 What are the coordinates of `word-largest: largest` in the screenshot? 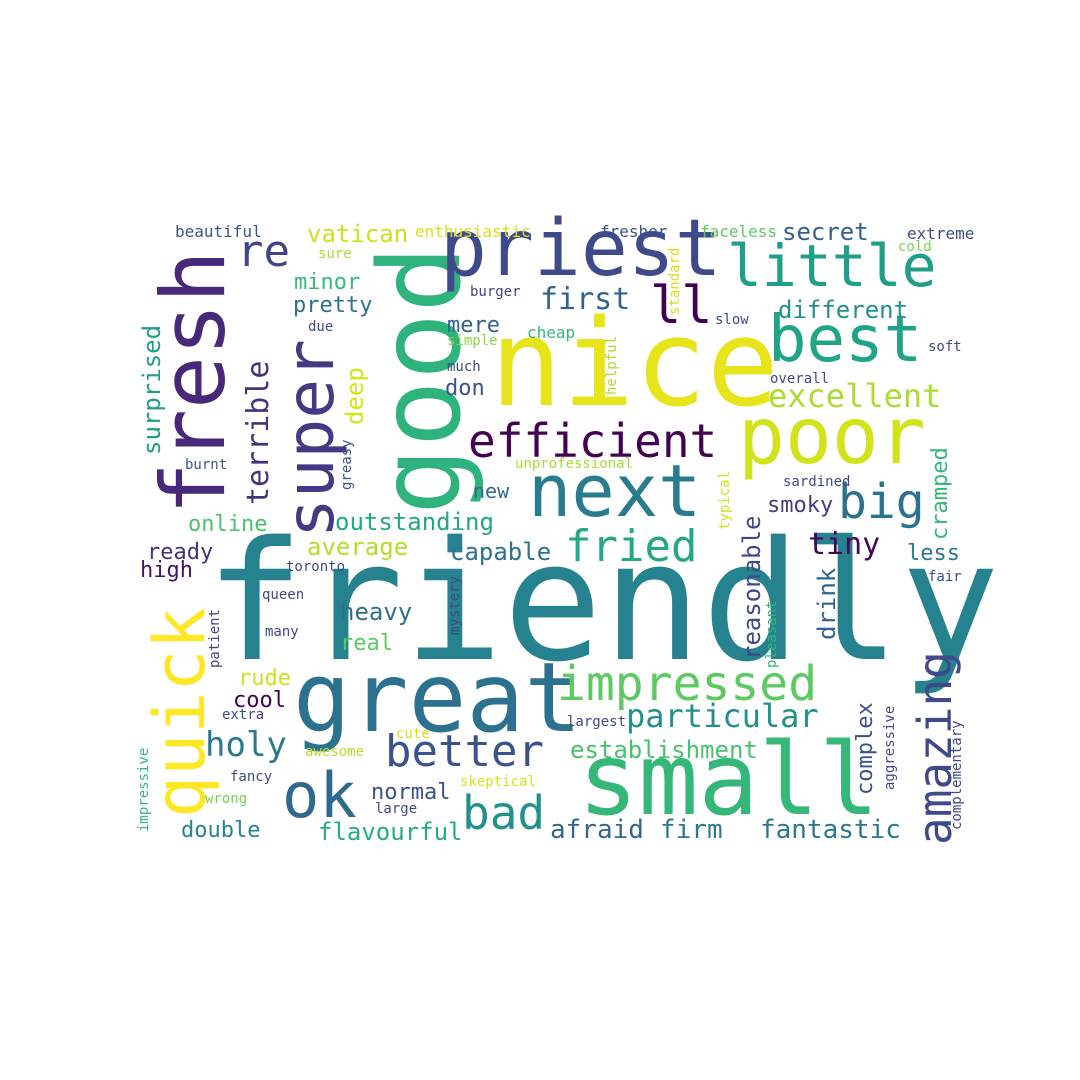 It's located at (597, 722).